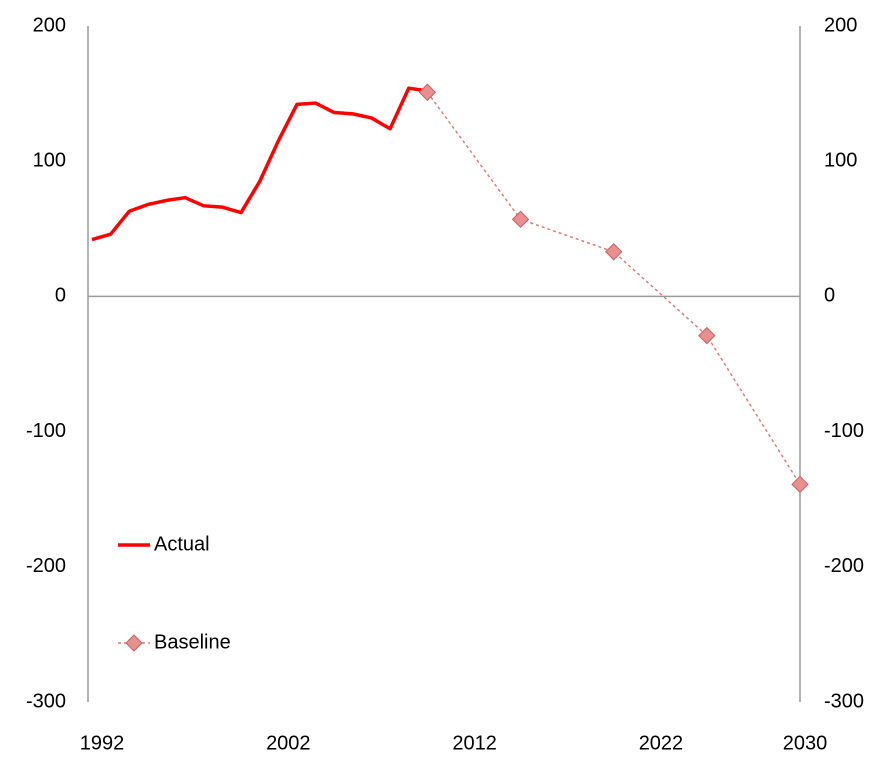 This screenshot has height=771, width=881. I want to click on y2-tick-label: 100, so click(840, 160).